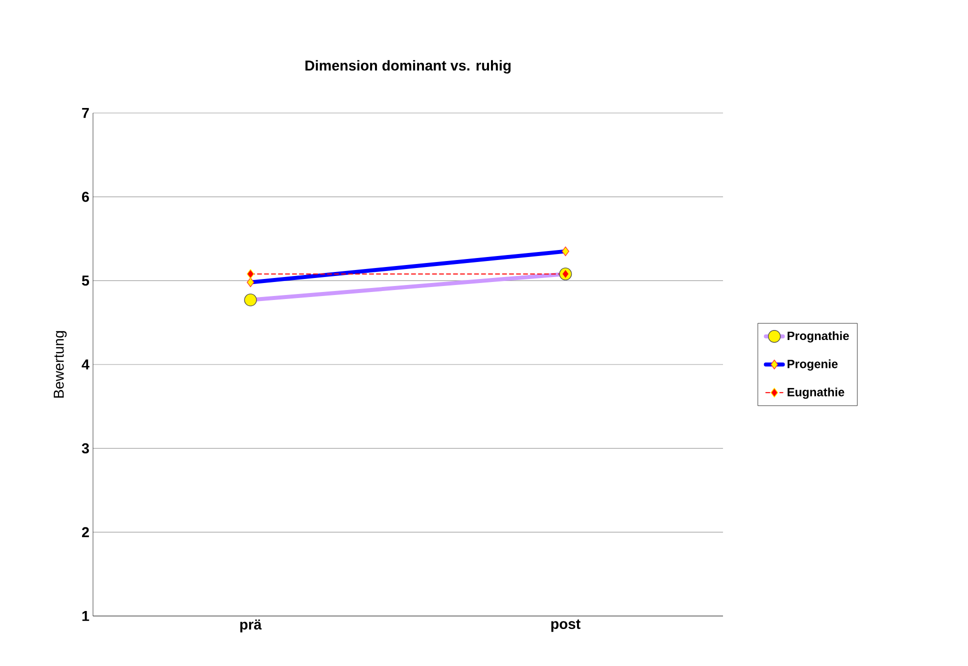 The height and width of the screenshot is (666, 968). I want to click on y-tick-label: 5, so click(86, 281).